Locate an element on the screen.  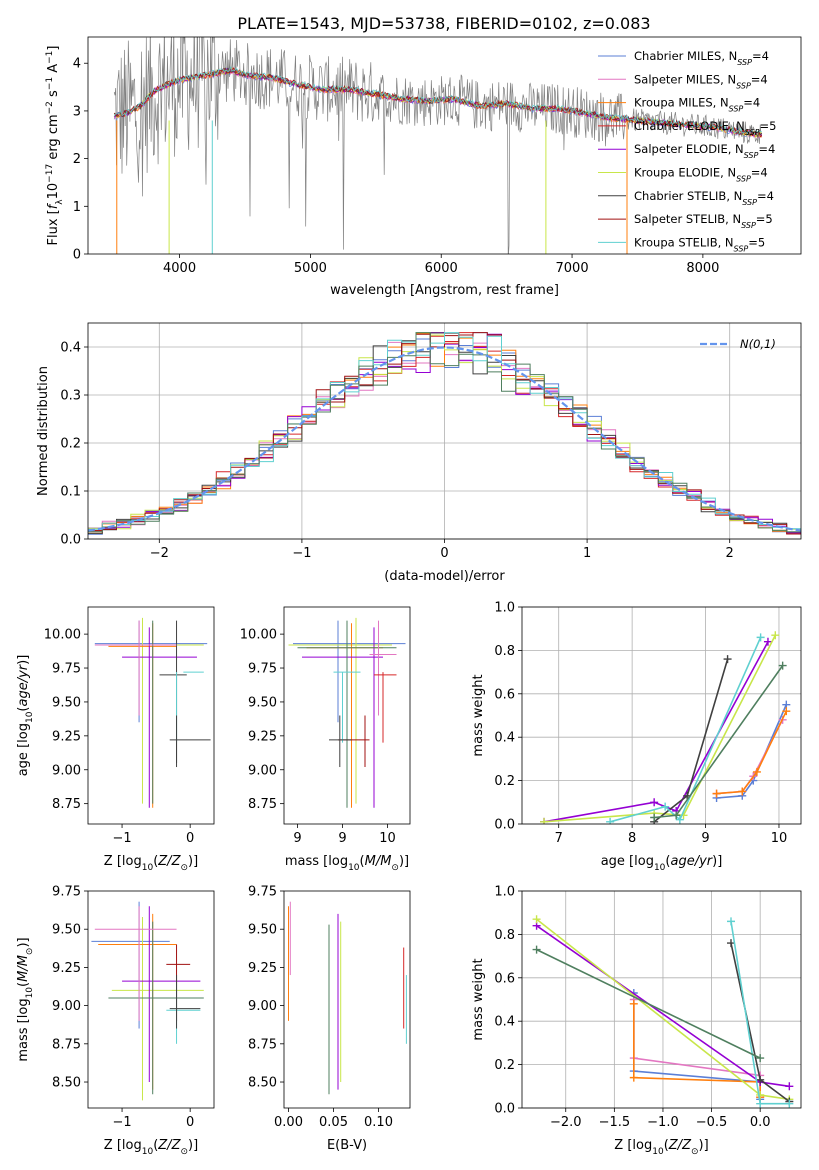
y-tick-label: 0 is located at coordinates (77, 255).